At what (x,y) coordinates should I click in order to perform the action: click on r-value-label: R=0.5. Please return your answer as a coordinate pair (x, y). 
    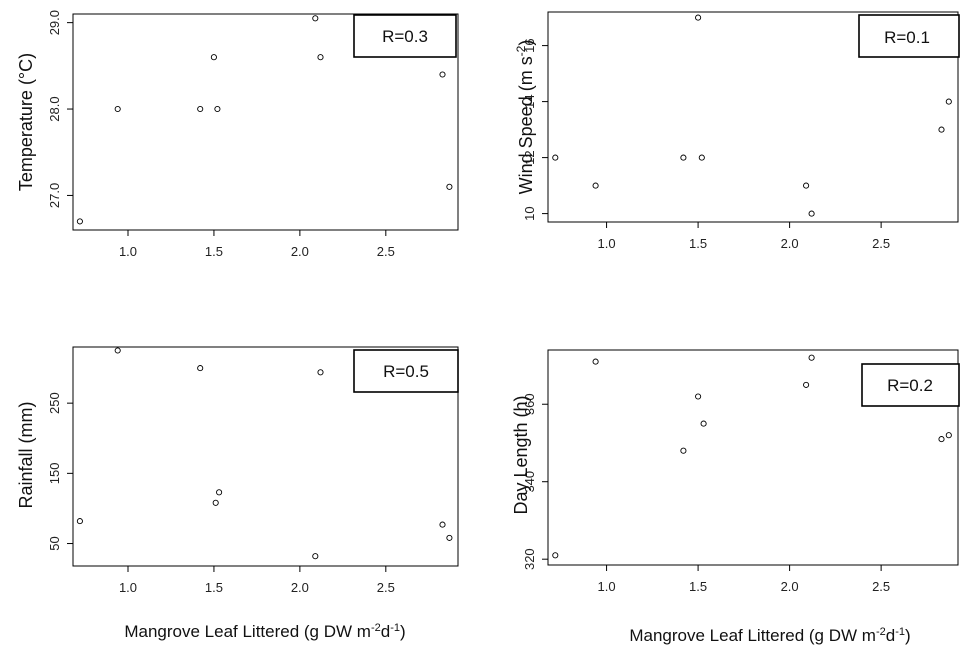
    Looking at the image, I should click on (406, 371).